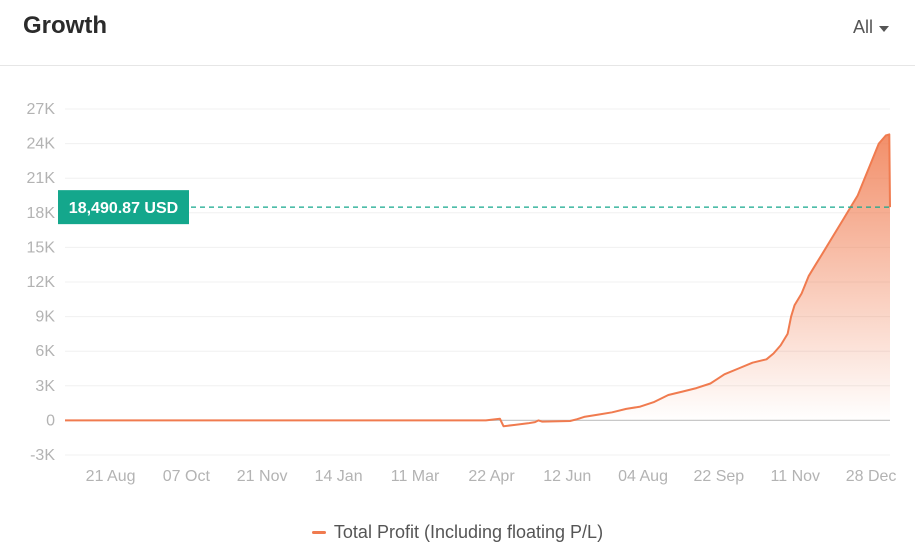  I want to click on x-tick-label: 11 Mar, so click(415, 476).